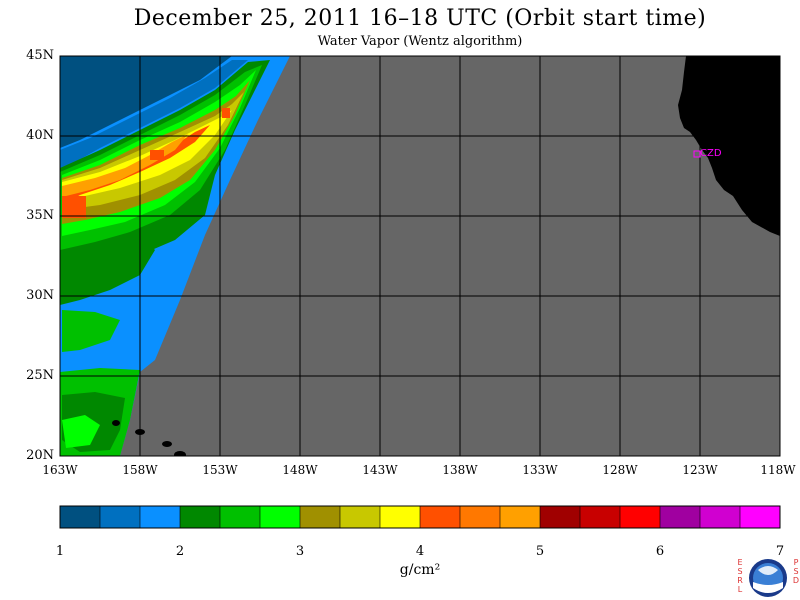 This screenshot has height=600, width=800. Describe the element at coordinates (768, 578) in the screenshot. I see `noaa-emblem-icon` at that location.